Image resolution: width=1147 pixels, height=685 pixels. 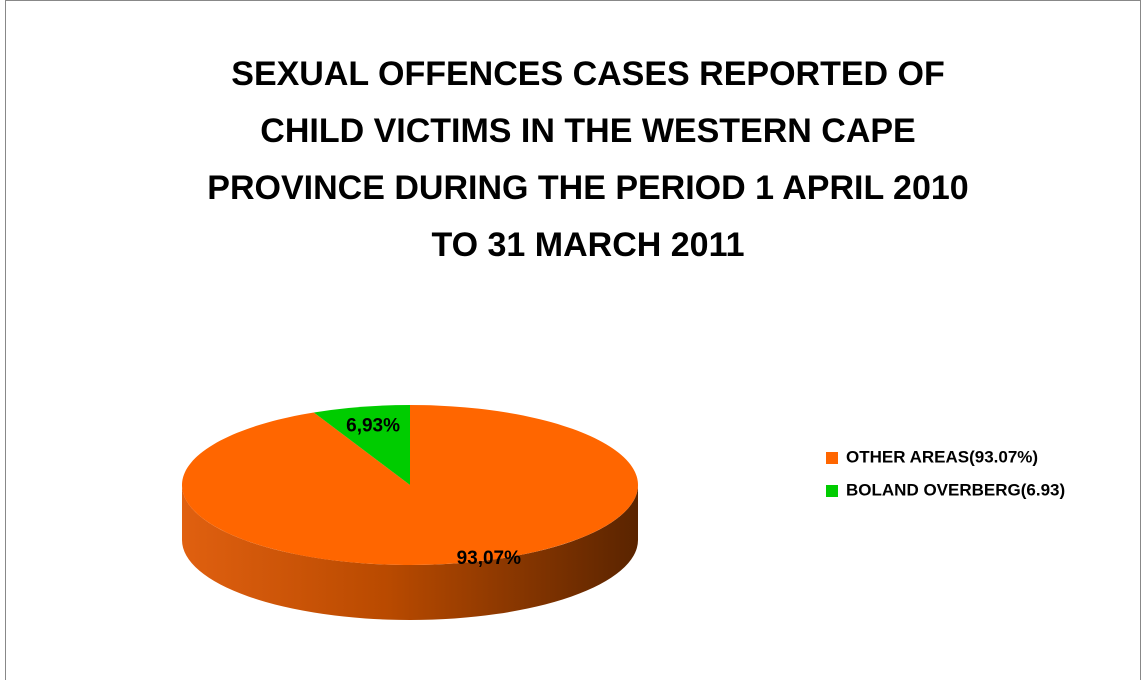 I want to click on chart-title: TO 31 MARCH 2011, so click(x=587, y=245).